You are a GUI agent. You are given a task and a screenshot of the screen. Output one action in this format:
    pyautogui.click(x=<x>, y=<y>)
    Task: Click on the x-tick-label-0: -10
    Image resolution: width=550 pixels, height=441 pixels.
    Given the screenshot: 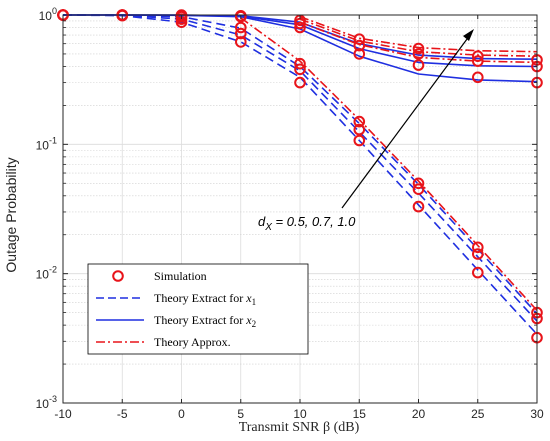 What is the action you would take?
    pyautogui.click(x=63, y=414)
    